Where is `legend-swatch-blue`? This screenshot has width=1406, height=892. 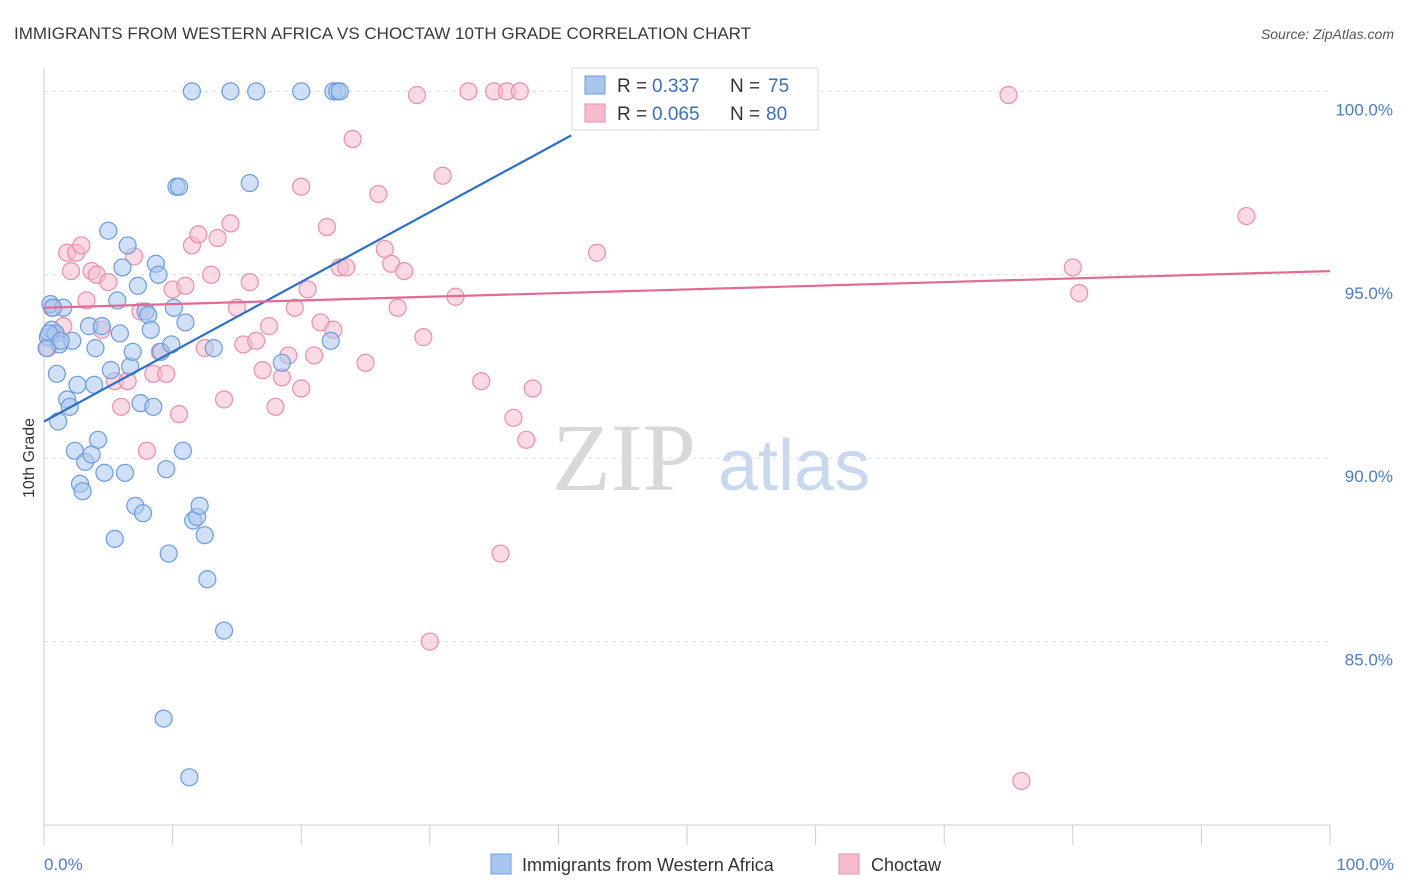 legend-swatch-blue is located at coordinates (595, 85).